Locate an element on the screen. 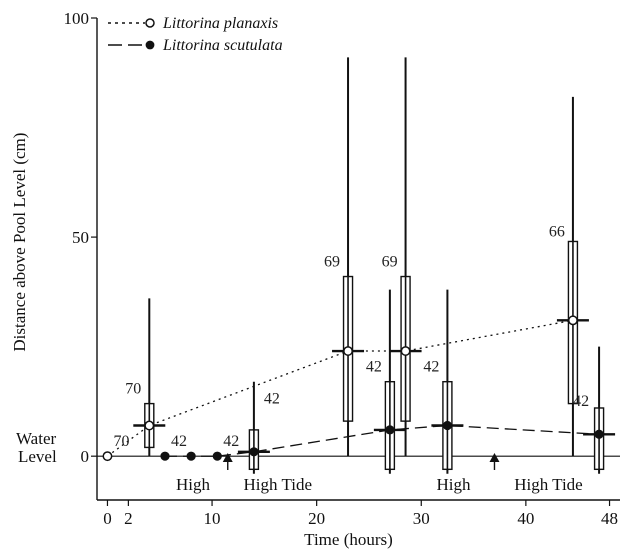 The image size is (624, 552). x-tick-label: 0 is located at coordinates (107, 518).